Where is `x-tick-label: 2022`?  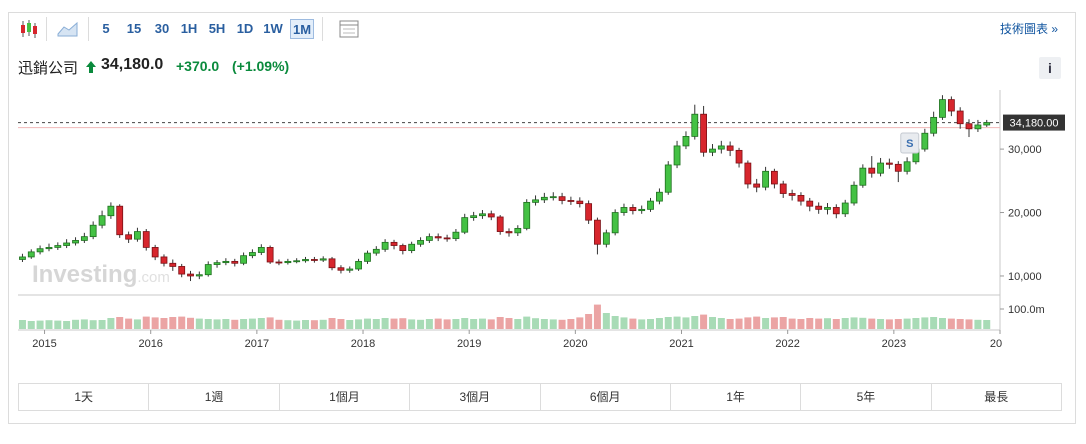
x-tick-label: 2022 is located at coordinates (787, 344).